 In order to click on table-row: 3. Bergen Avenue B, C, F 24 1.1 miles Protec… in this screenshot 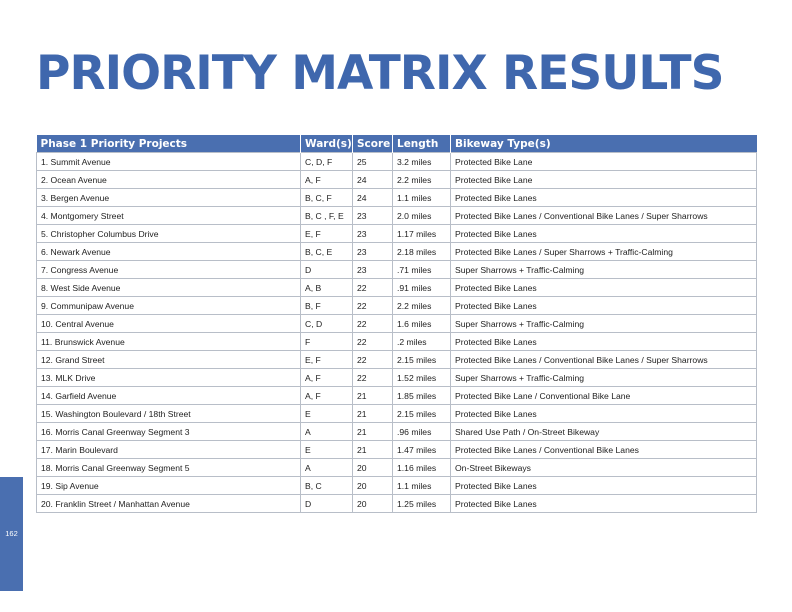, I will do `click(396, 197)`.